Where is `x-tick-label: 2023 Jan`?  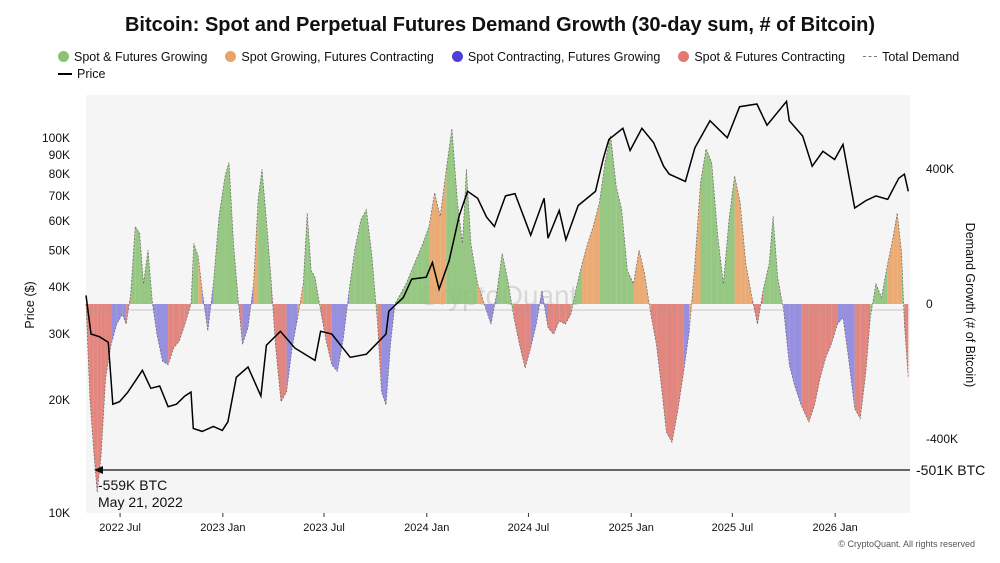
x-tick-label: 2023 Jan is located at coordinates (222, 528).